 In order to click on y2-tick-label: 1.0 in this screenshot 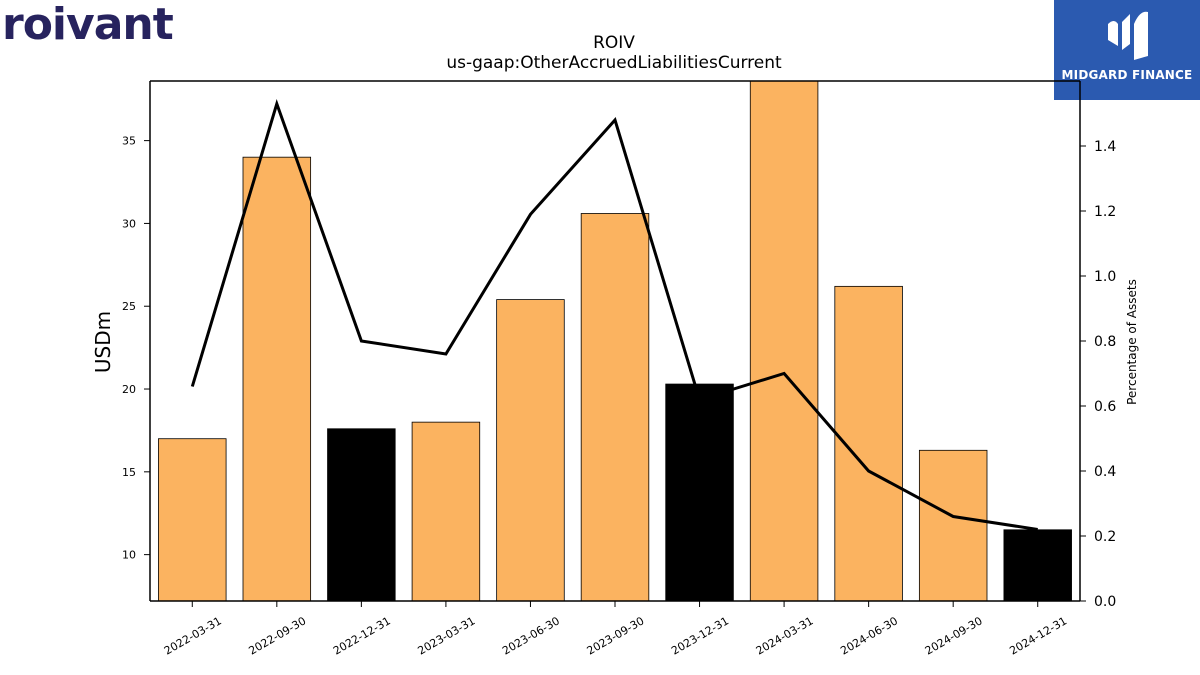, I will do `click(1105, 277)`.